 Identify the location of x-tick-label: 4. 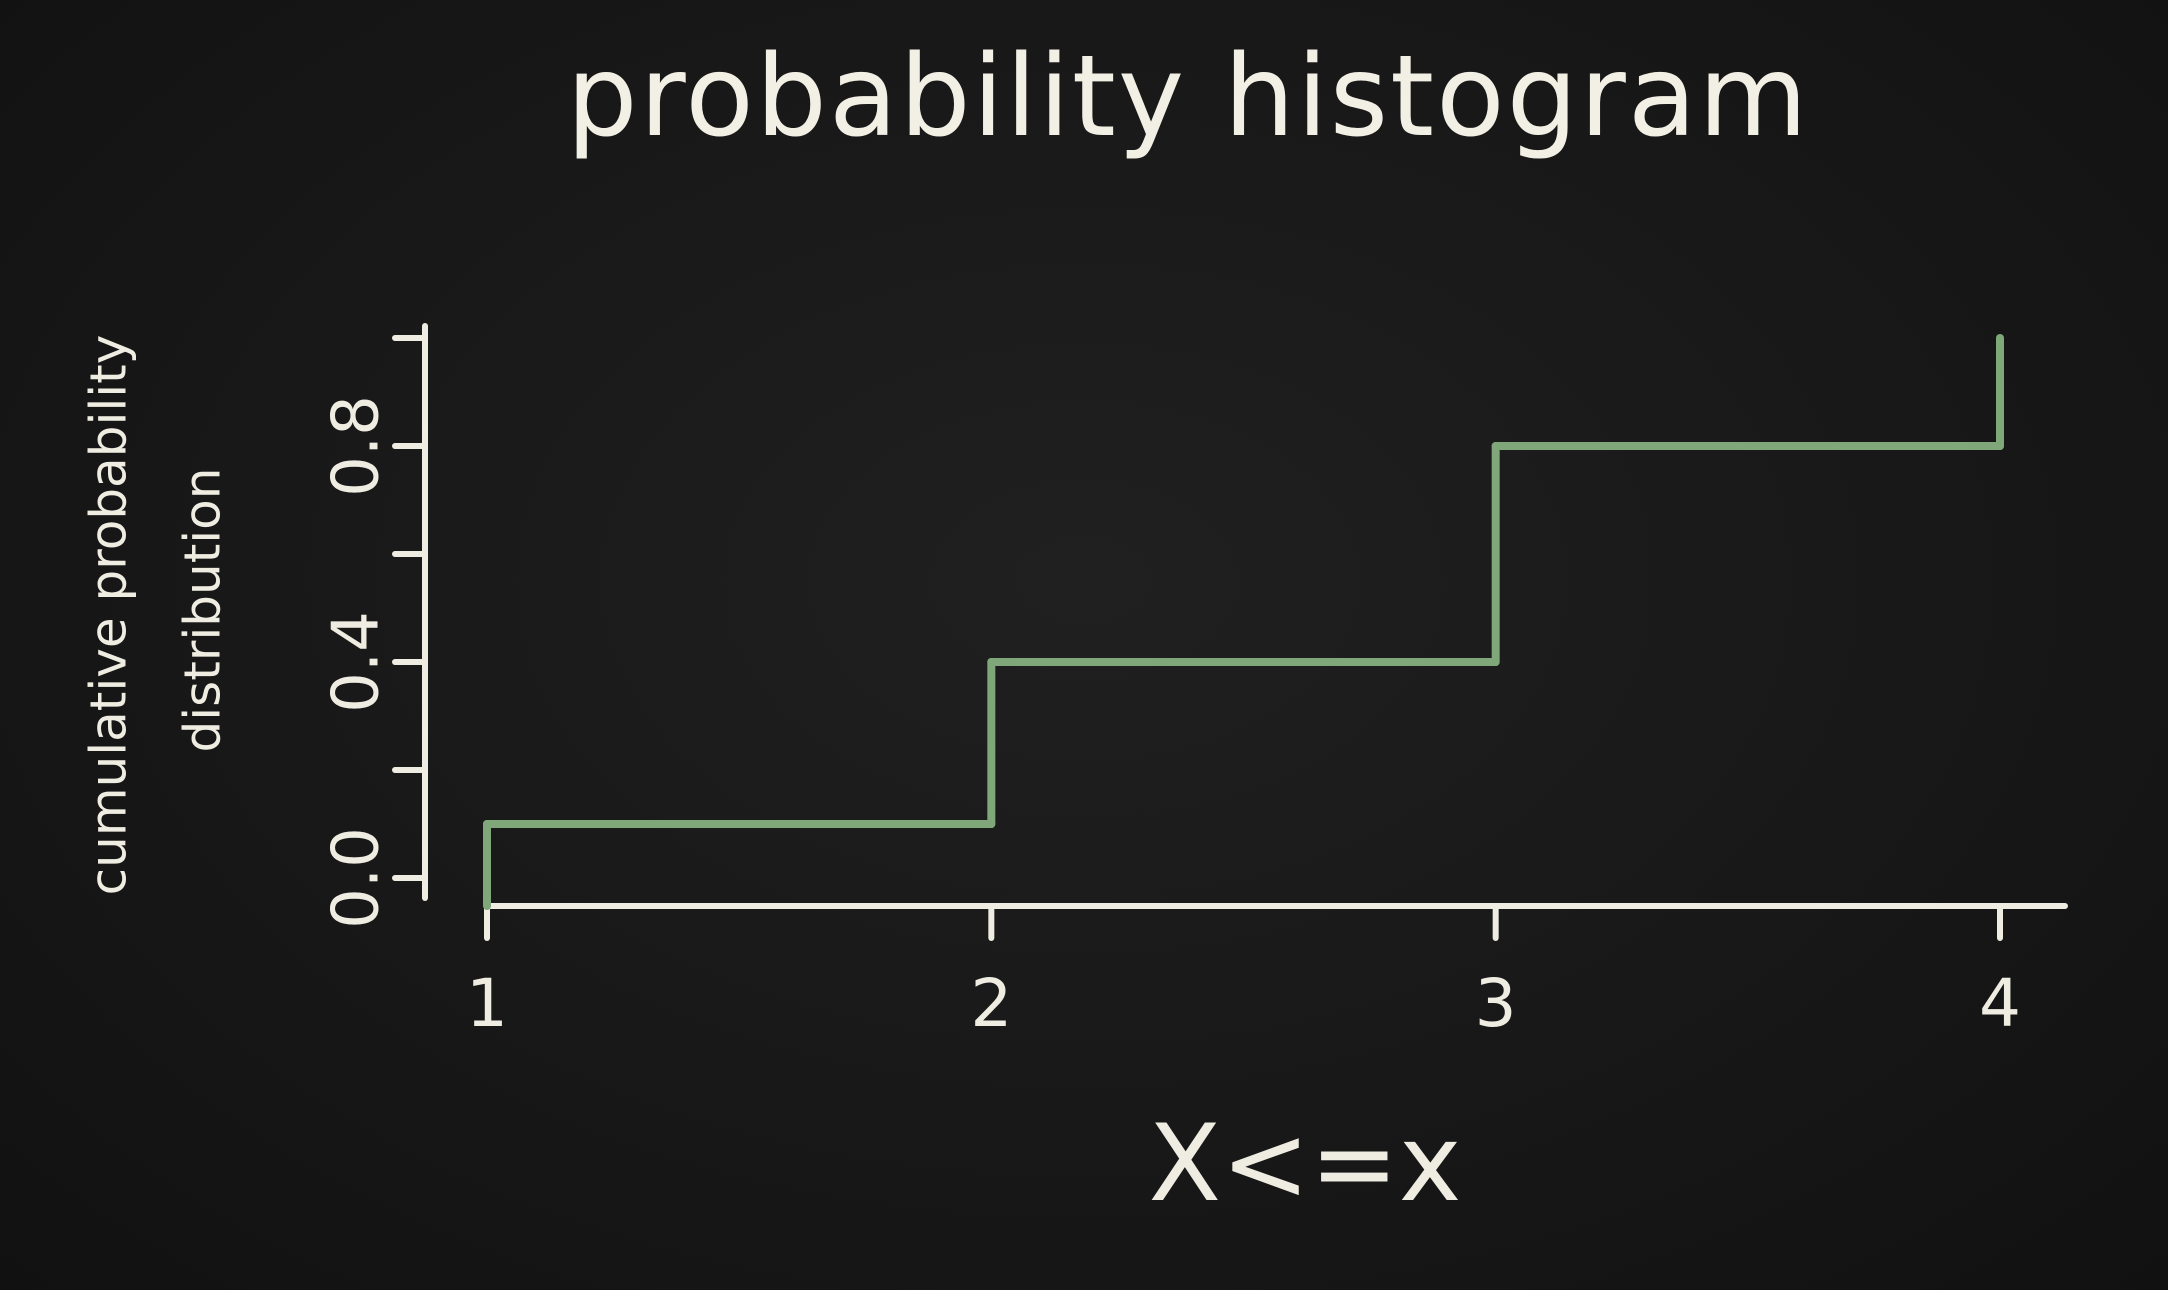
(2000, 1003).